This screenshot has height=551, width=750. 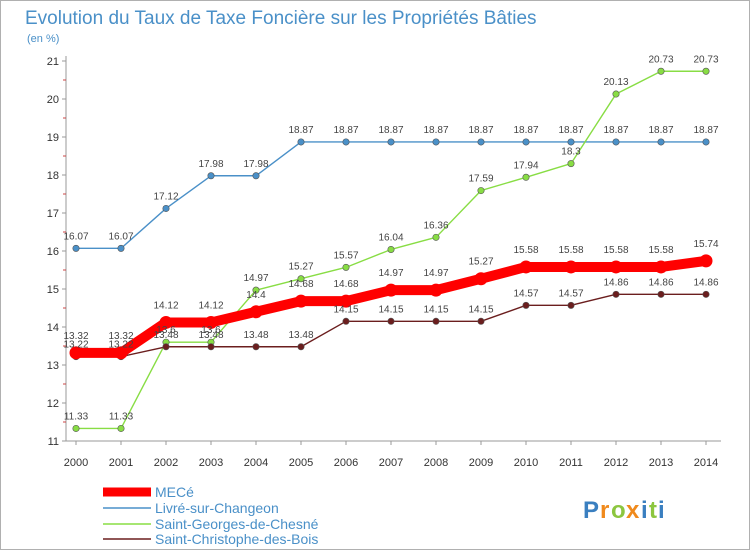 I want to click on data-label: 14.97, so click(x=390, y=273).